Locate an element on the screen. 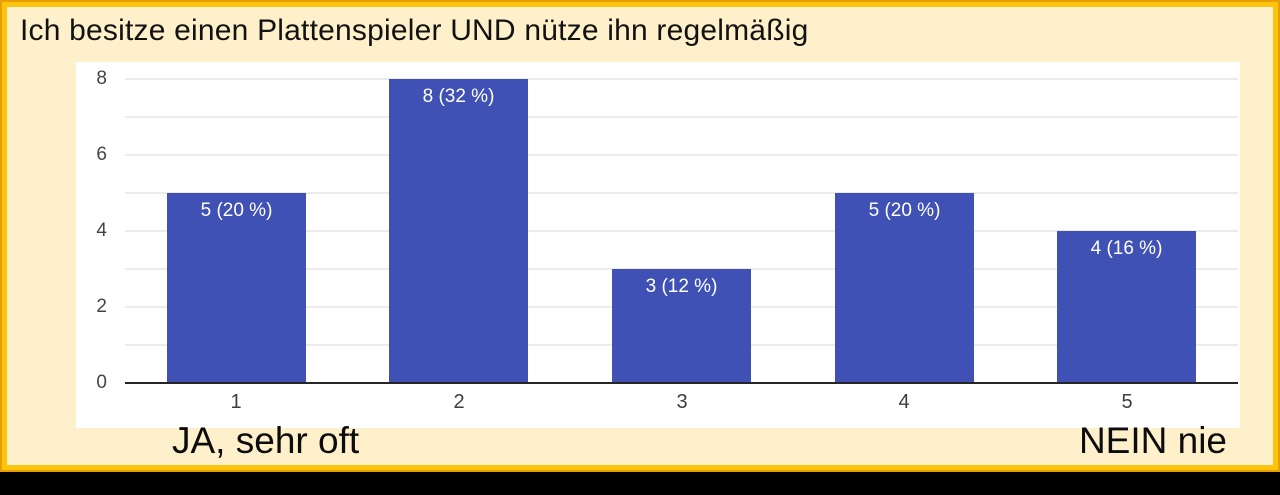 The width and height of the screenshot is (1280, 495). bar: 3 (12 %) is located at coordinates (681, 326).